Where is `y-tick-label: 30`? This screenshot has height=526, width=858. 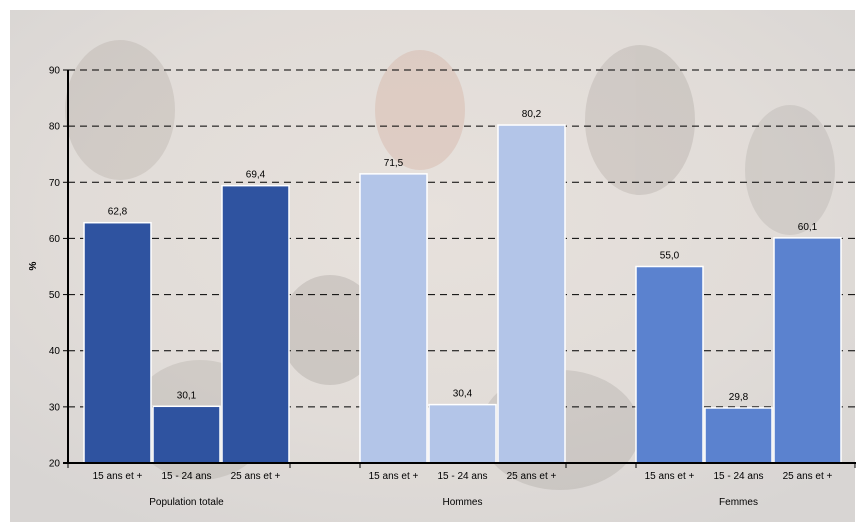
y-tick-label: 30 is located at coordinates (55, 407).